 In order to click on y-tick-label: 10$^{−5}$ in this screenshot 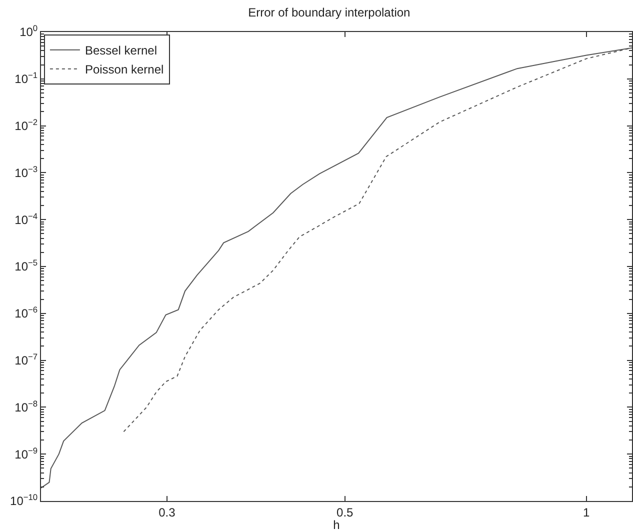, I will do `click(26, 266)`.